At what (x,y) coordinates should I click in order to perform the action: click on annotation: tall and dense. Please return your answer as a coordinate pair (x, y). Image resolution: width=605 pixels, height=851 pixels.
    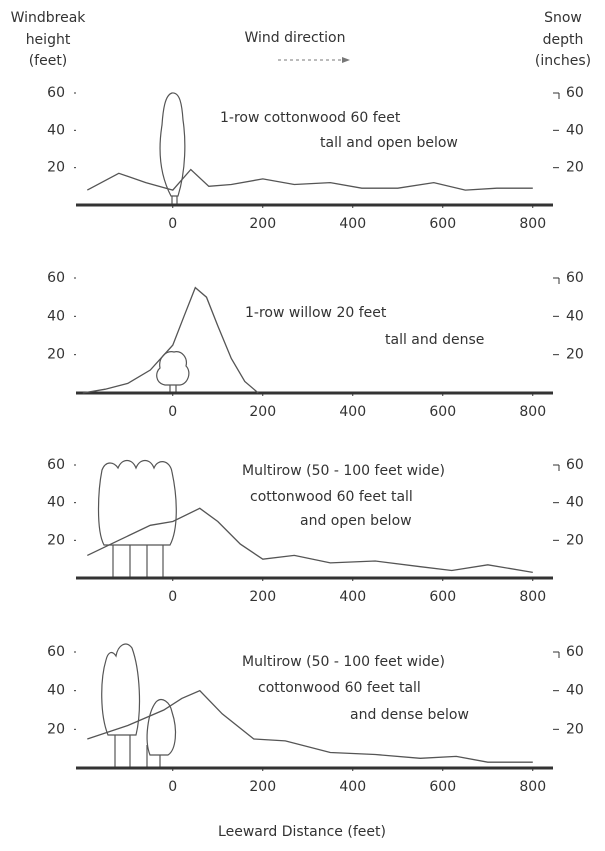
    Looking at the image, I should click on (434, 340).